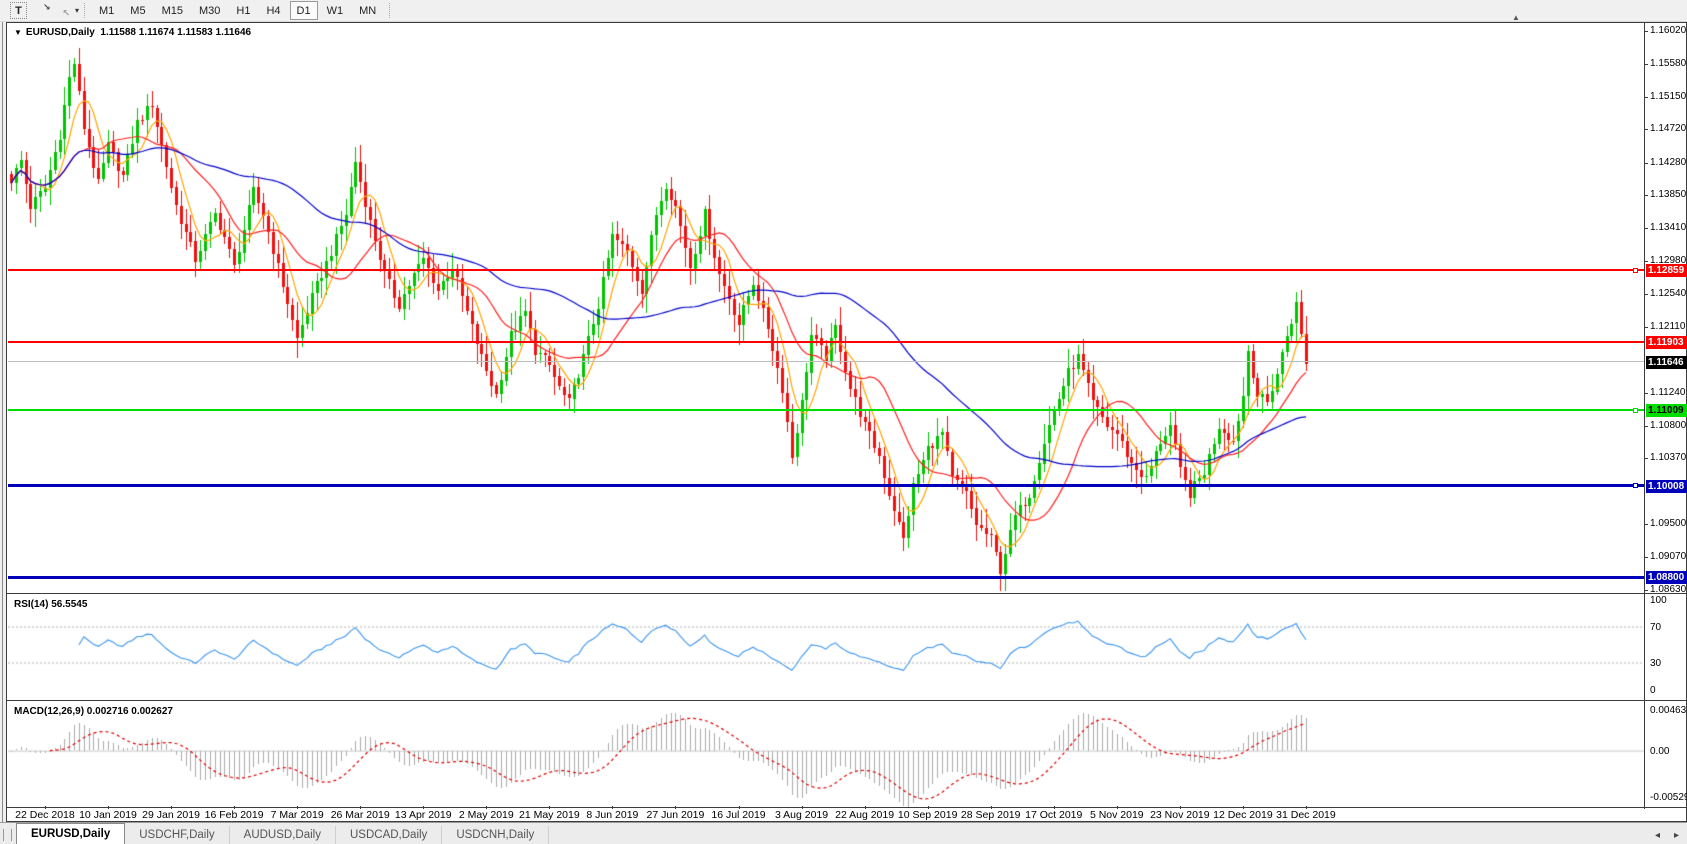 The height and width of the screenshot is (844, 1687). I want to click on macd-axis-tick: -0.005299, so click(1668, 798).